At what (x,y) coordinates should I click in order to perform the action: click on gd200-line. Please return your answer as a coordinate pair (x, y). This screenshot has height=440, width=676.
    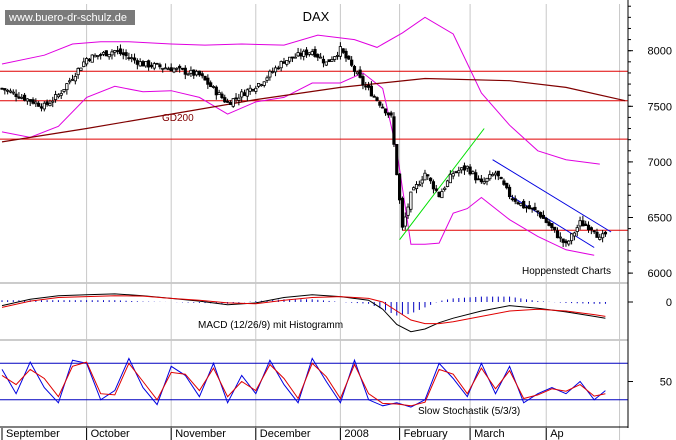
    Looking at the image, I should click on (313, 110).